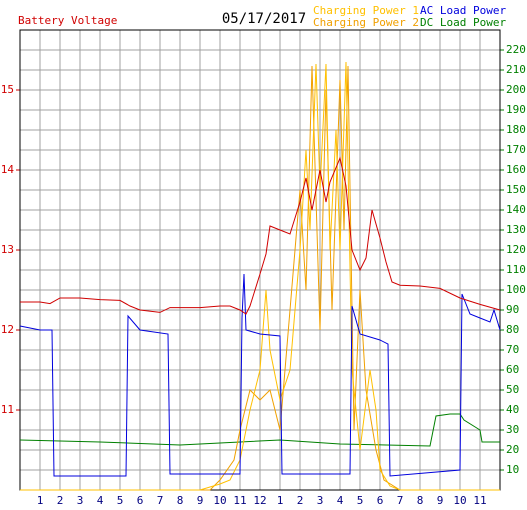 This screenshot has width=527, height=510. Describe the element at coordinates (366, 10) in the screenshot. I see `legend-label: Charging Power 1` at that location.